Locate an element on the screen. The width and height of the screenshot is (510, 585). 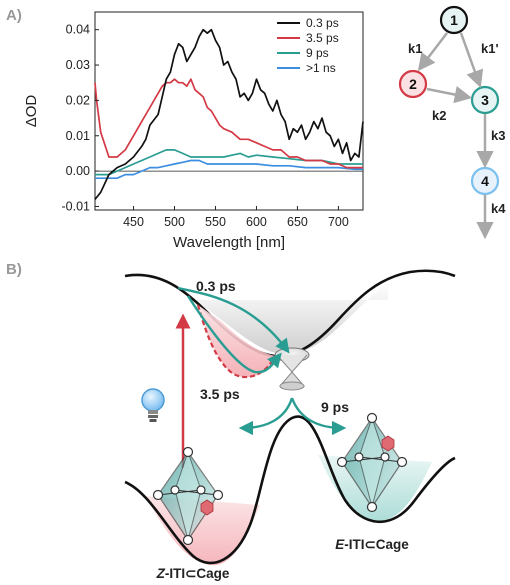
excited-surface-fill is located at coordinates (291, 318).